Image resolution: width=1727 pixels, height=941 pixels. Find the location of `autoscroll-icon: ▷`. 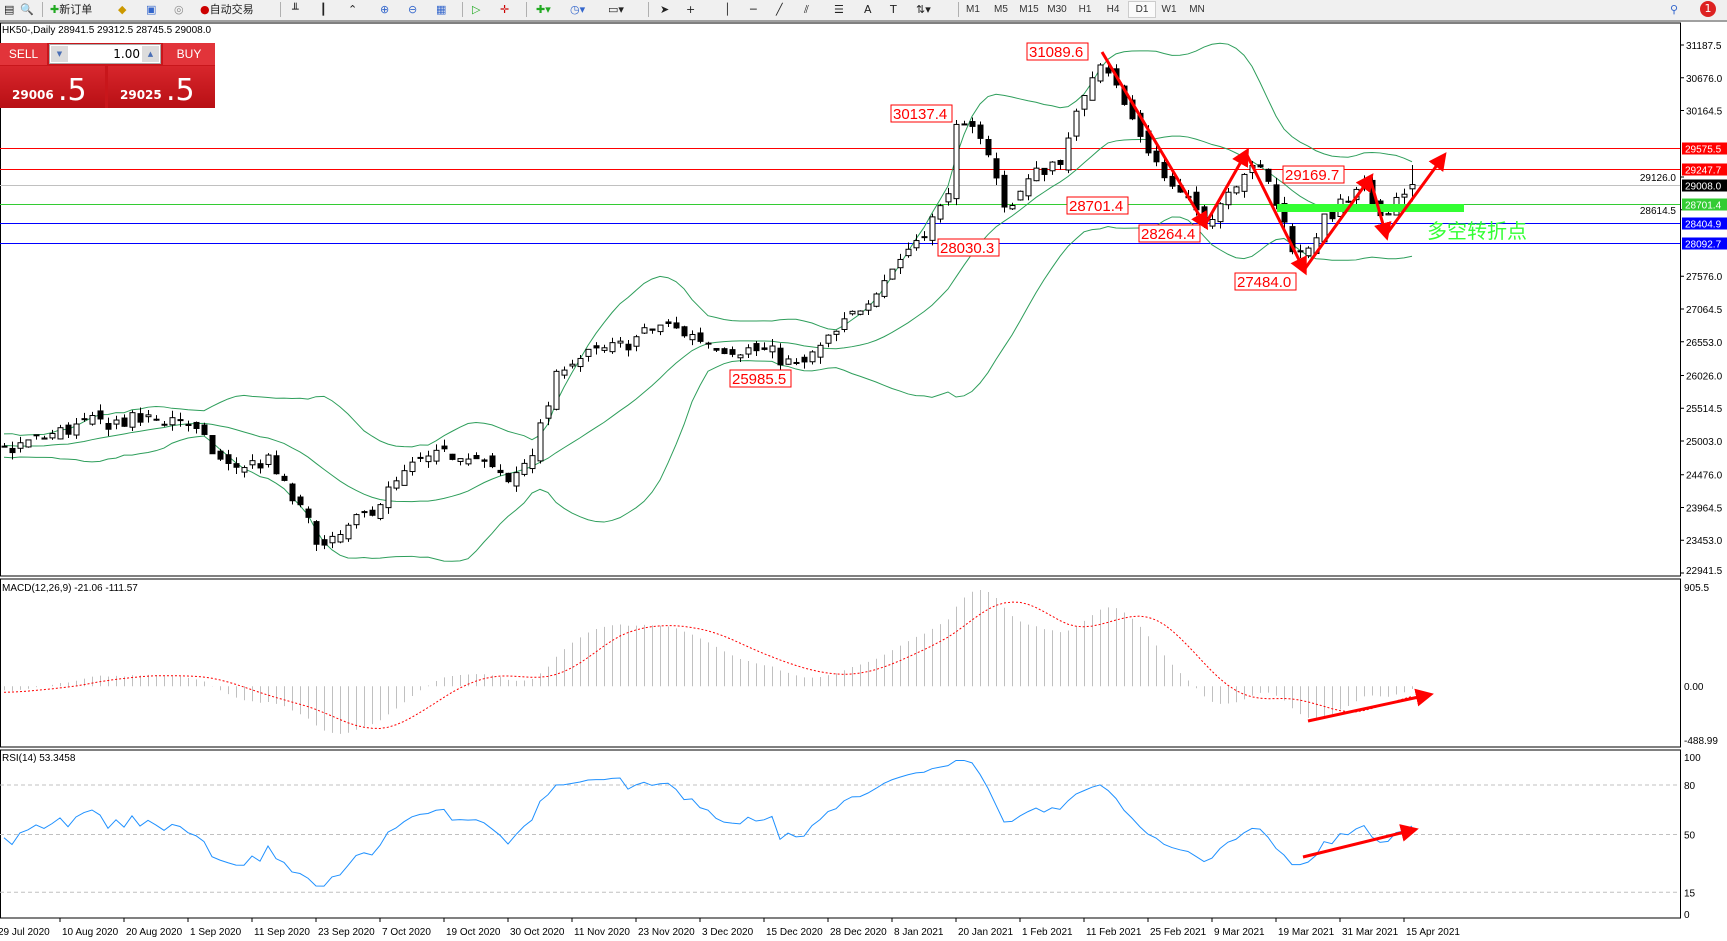

autoscroll-icon: ▷ is located at coordinates (476, 9).